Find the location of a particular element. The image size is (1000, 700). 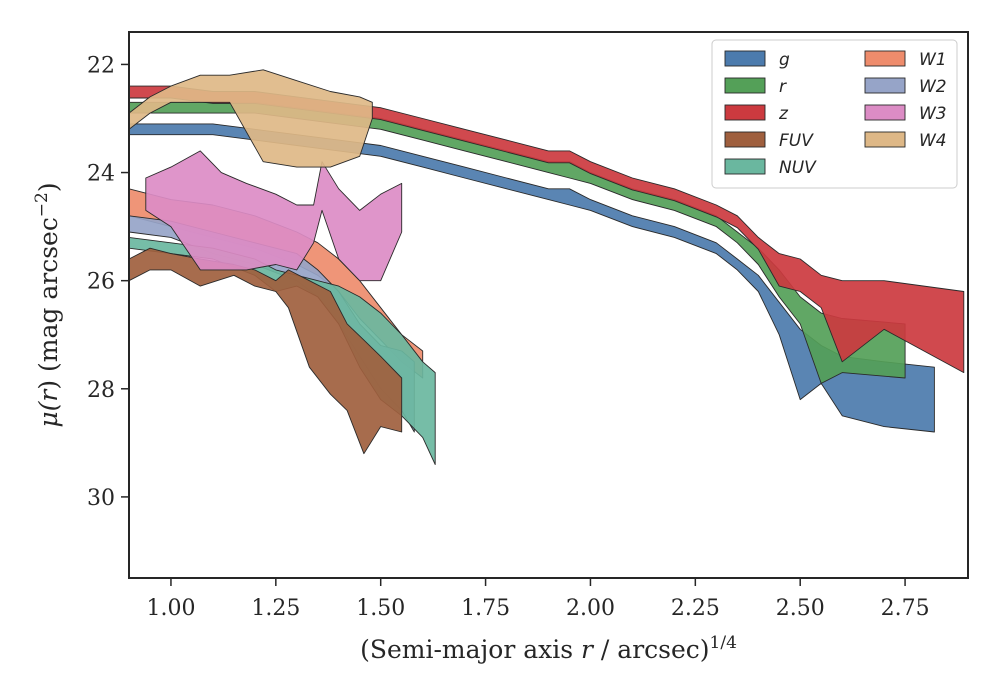

x-tick-label: 1.75 is located at coordinates (485, 608).